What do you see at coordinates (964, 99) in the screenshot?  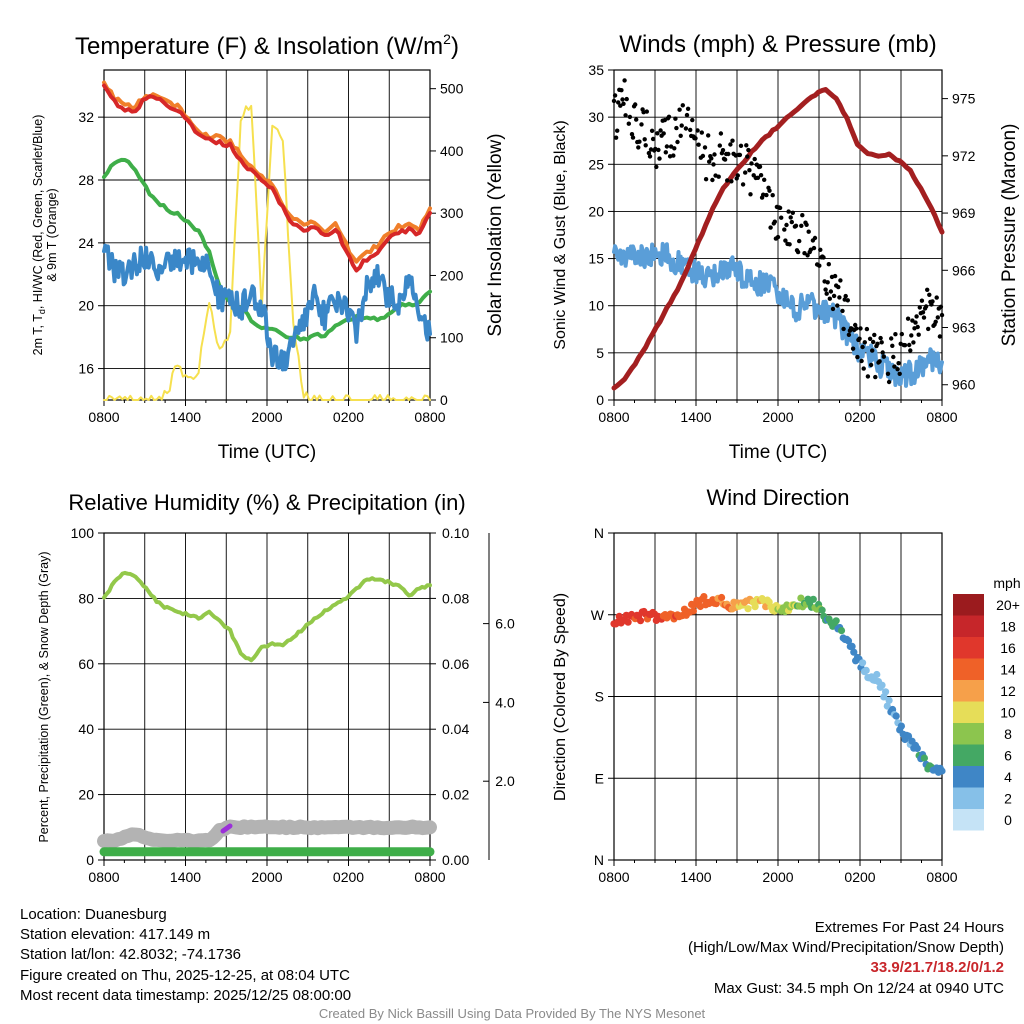 I see `wind-panel-y2tick-label: 975` at bounding box center [964, 99].